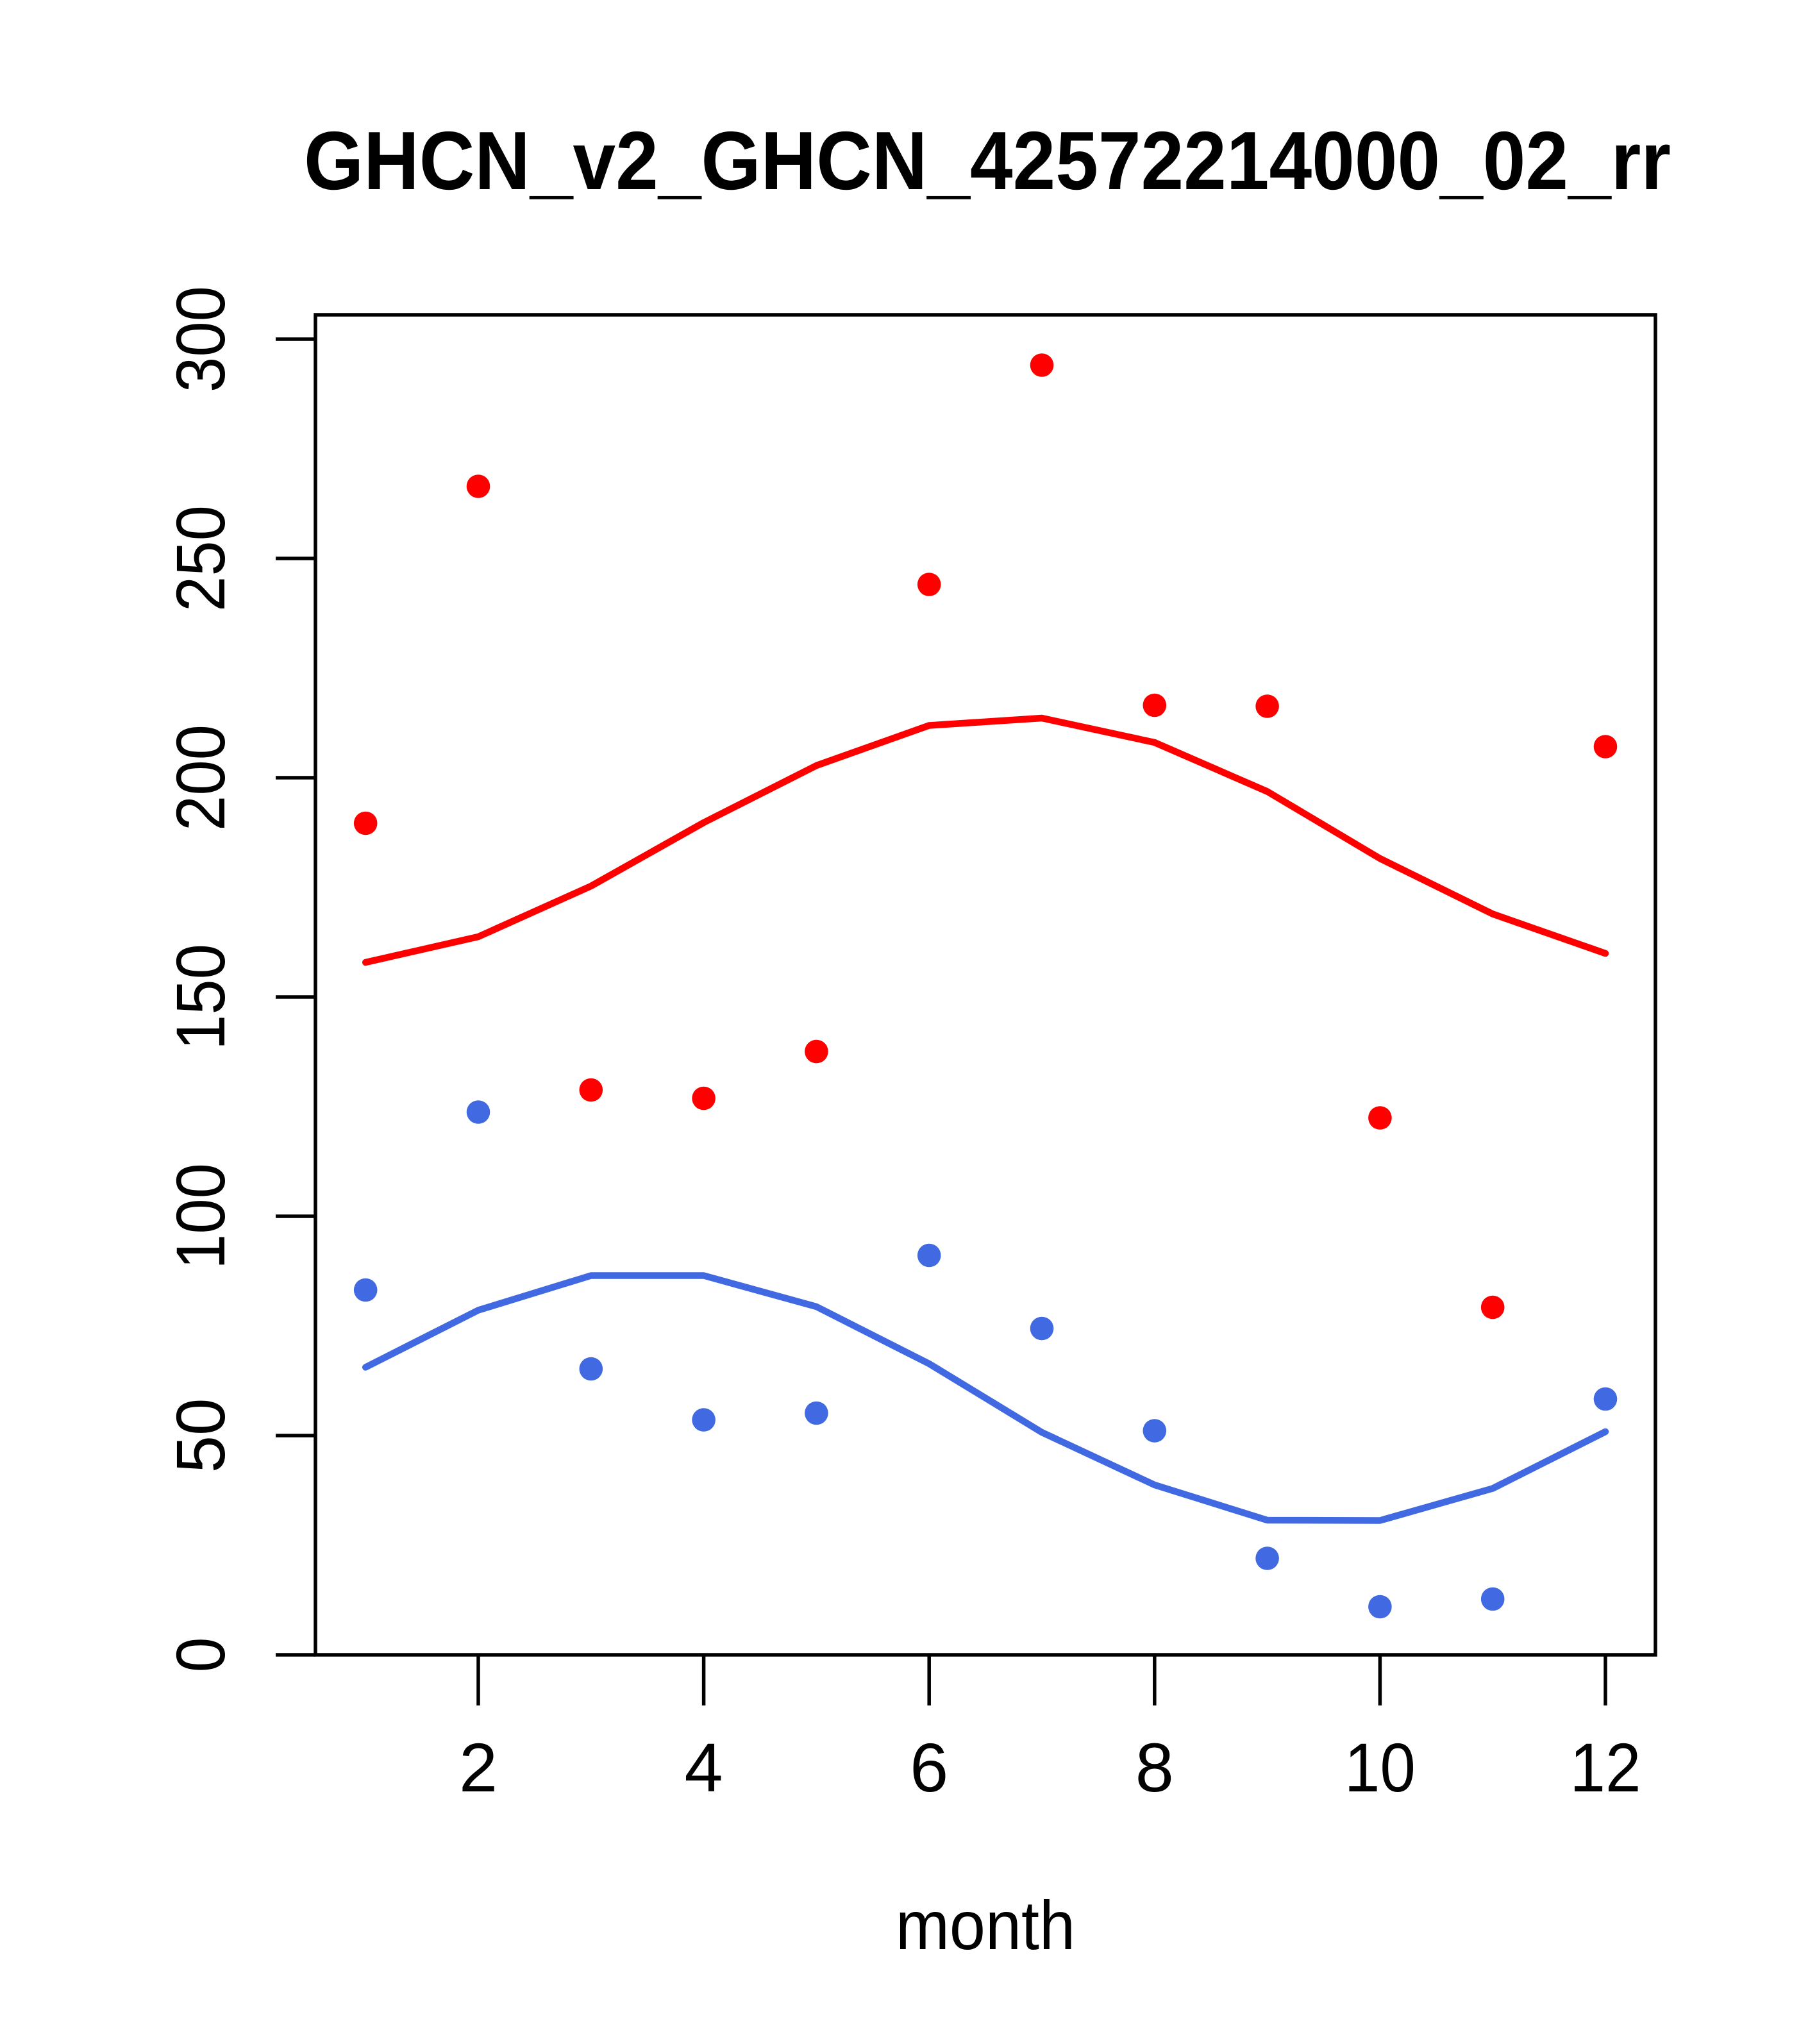 The height and width of the screenshot is (2044, 1817). I want to click on svg-text: 100, so click(201, 1216).